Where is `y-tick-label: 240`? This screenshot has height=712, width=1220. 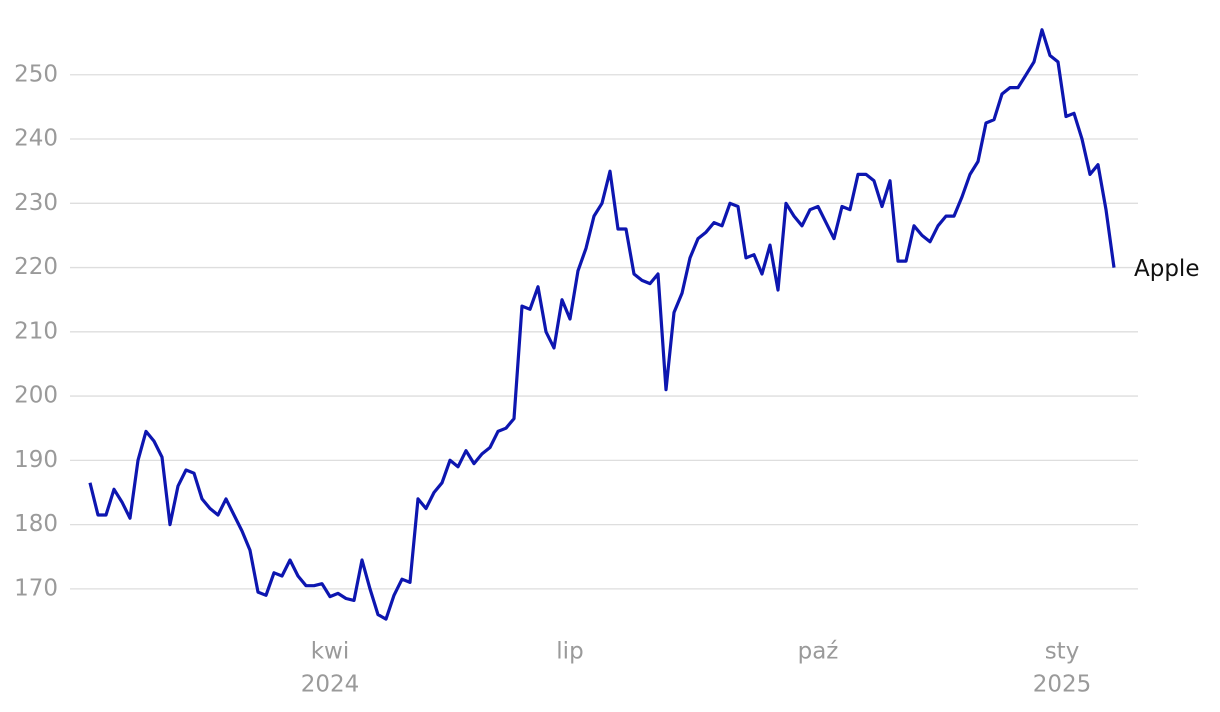
y-tick-label: 240 is located at coordinates (36, 139).